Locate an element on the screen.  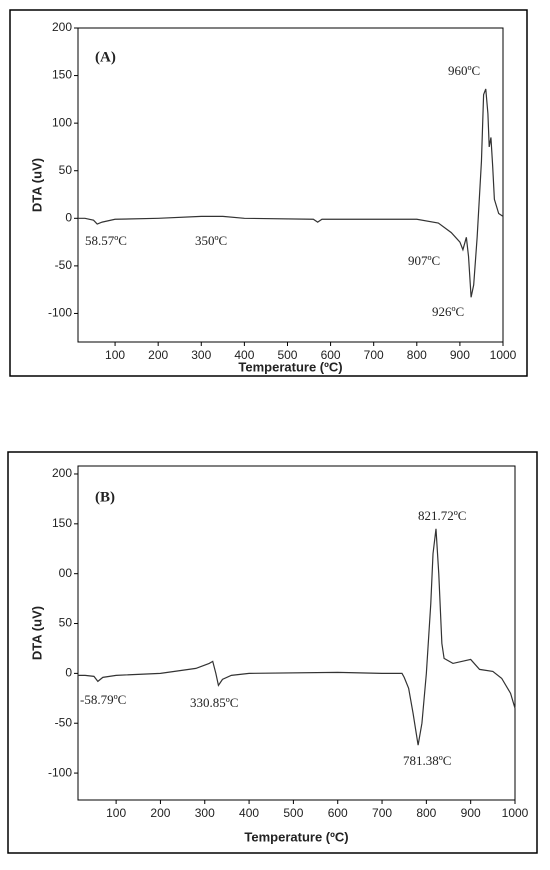
annotation: -58.79ºC is located at coordinates (103, 699).